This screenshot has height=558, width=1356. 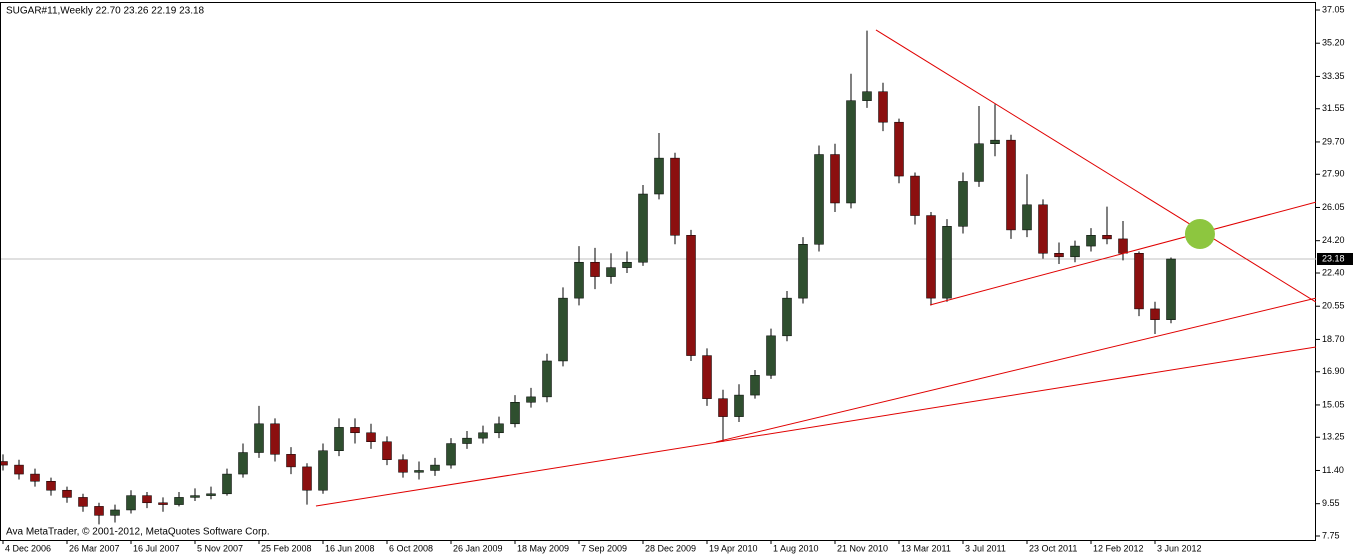 I want to click on x-tick-label: 16 Jul 2007, so click(x=156, y=548).